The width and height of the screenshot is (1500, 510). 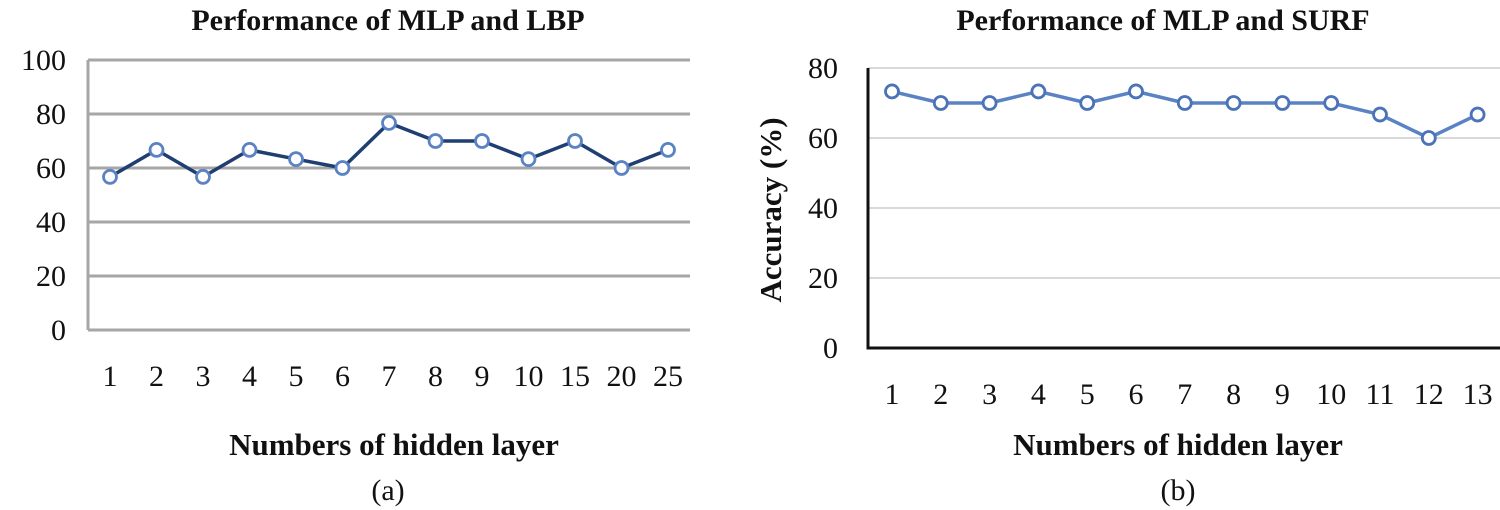 What do you see at coordinates (51, 222) in the screenshot?
I see `chart-a-y-tick-label: 40` at bounding box center [51, 222].